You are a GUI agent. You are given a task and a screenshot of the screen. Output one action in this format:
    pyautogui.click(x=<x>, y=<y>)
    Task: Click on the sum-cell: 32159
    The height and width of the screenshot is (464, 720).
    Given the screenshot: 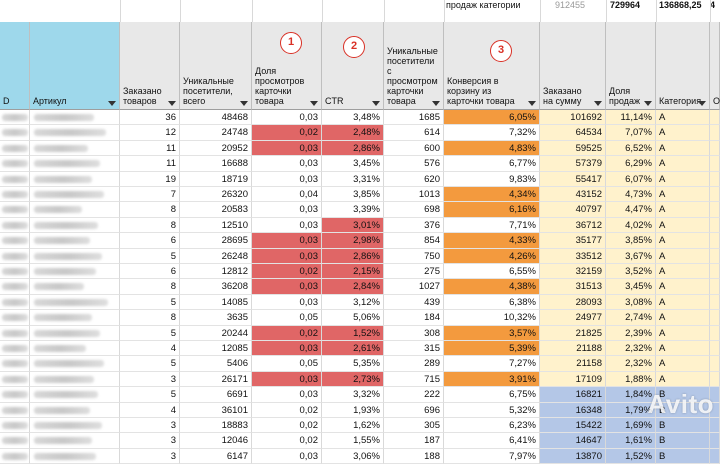 What is the action you would take?
    pyautogui.click(x=573, y=272)
    